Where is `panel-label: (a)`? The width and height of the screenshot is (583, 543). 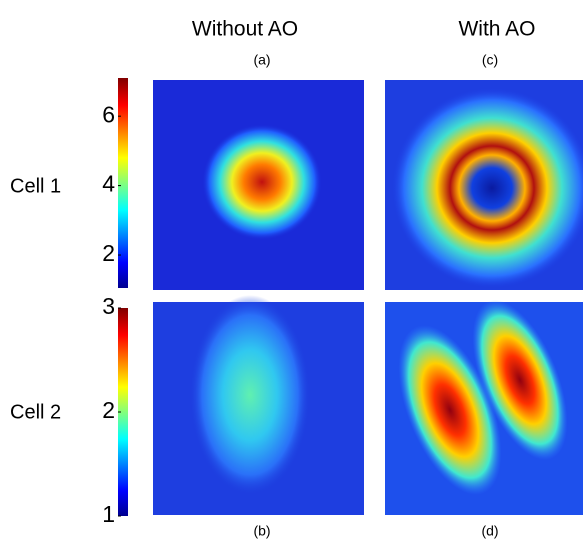 panel-label: (a) is located at coordinates (261, 60).